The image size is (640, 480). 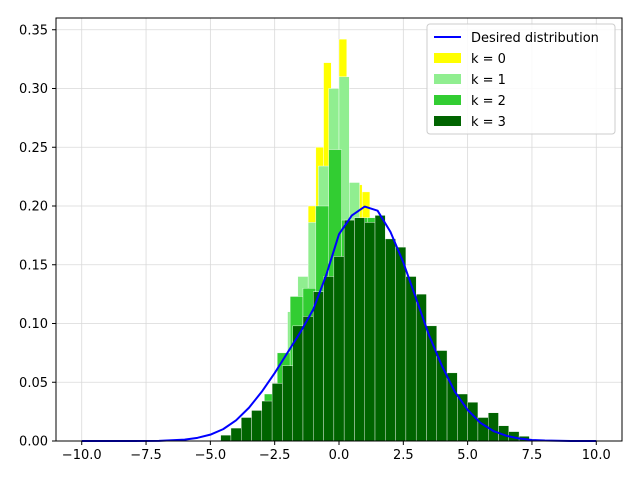 I want to click on x-tick-label-3: −2.5, so click(x=275, y=455).